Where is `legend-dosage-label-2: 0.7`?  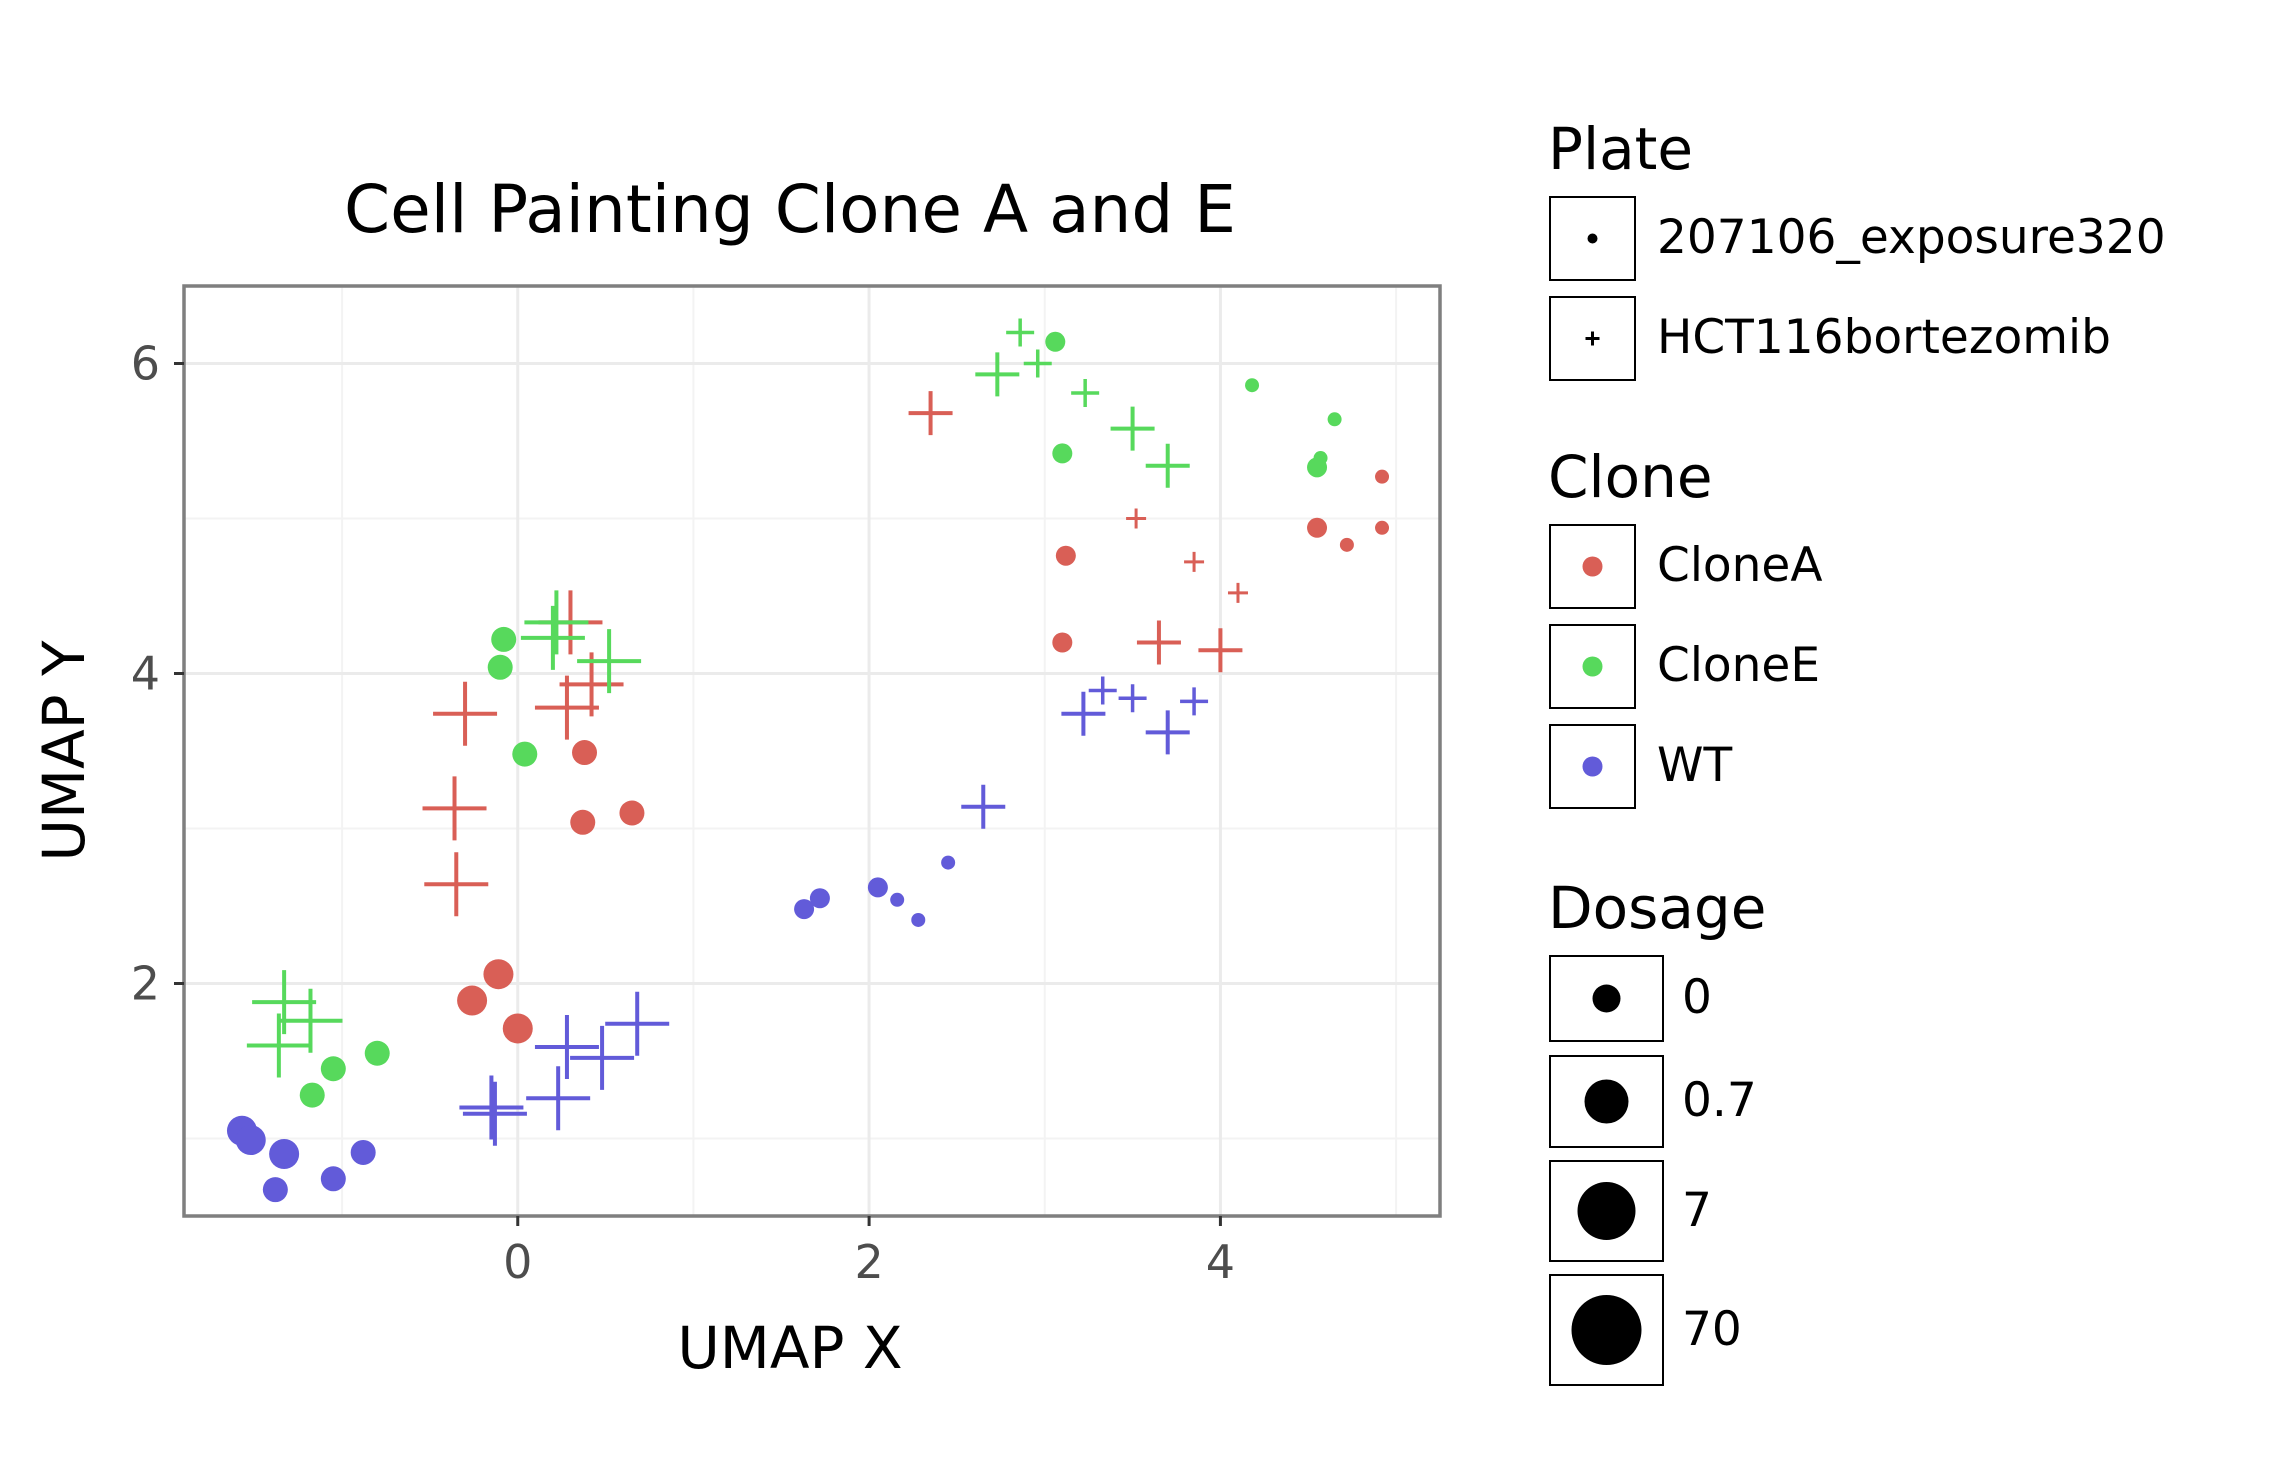 legend-dosage-label-2: 0.7 is located at coordinates (1719, 1100).